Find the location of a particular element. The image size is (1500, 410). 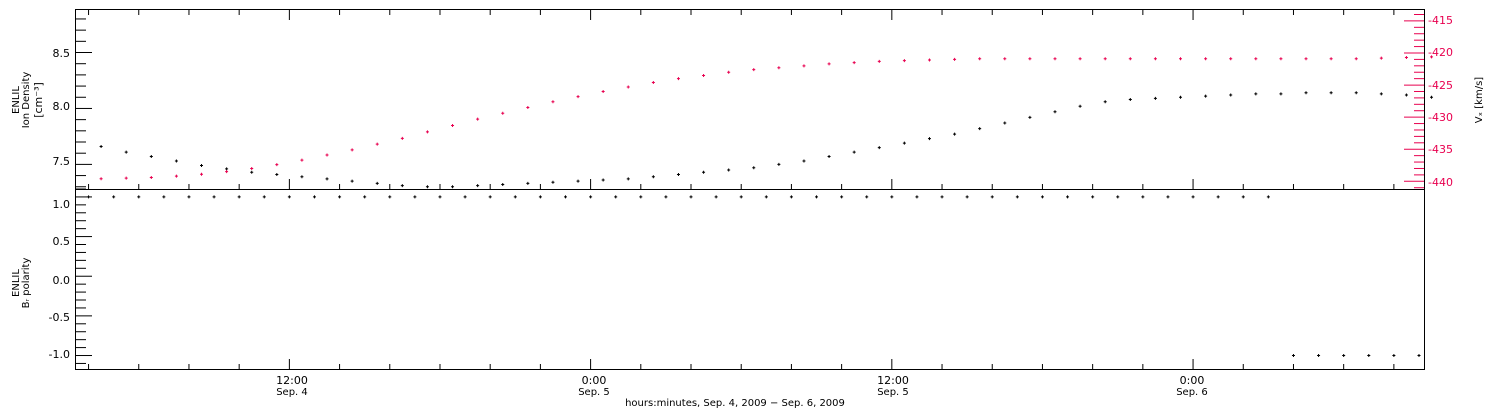

vx-axis-ticks is located at coordinates (1414, 101).